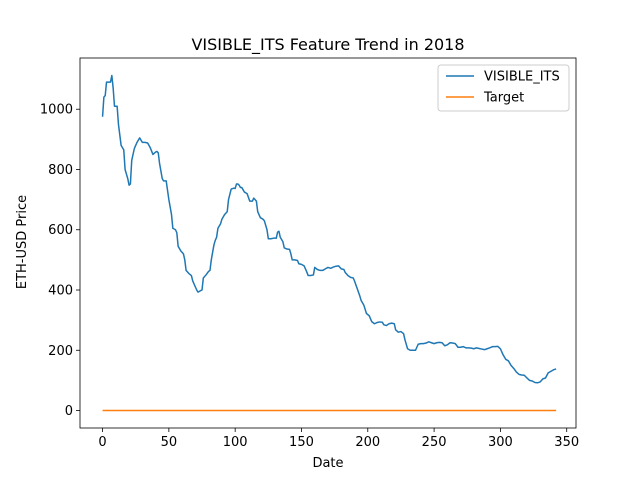  What do you see at coordinates (434, 442) in the screenshot?
I see `x-tick-label: 250` at bounding box center [434, 442].